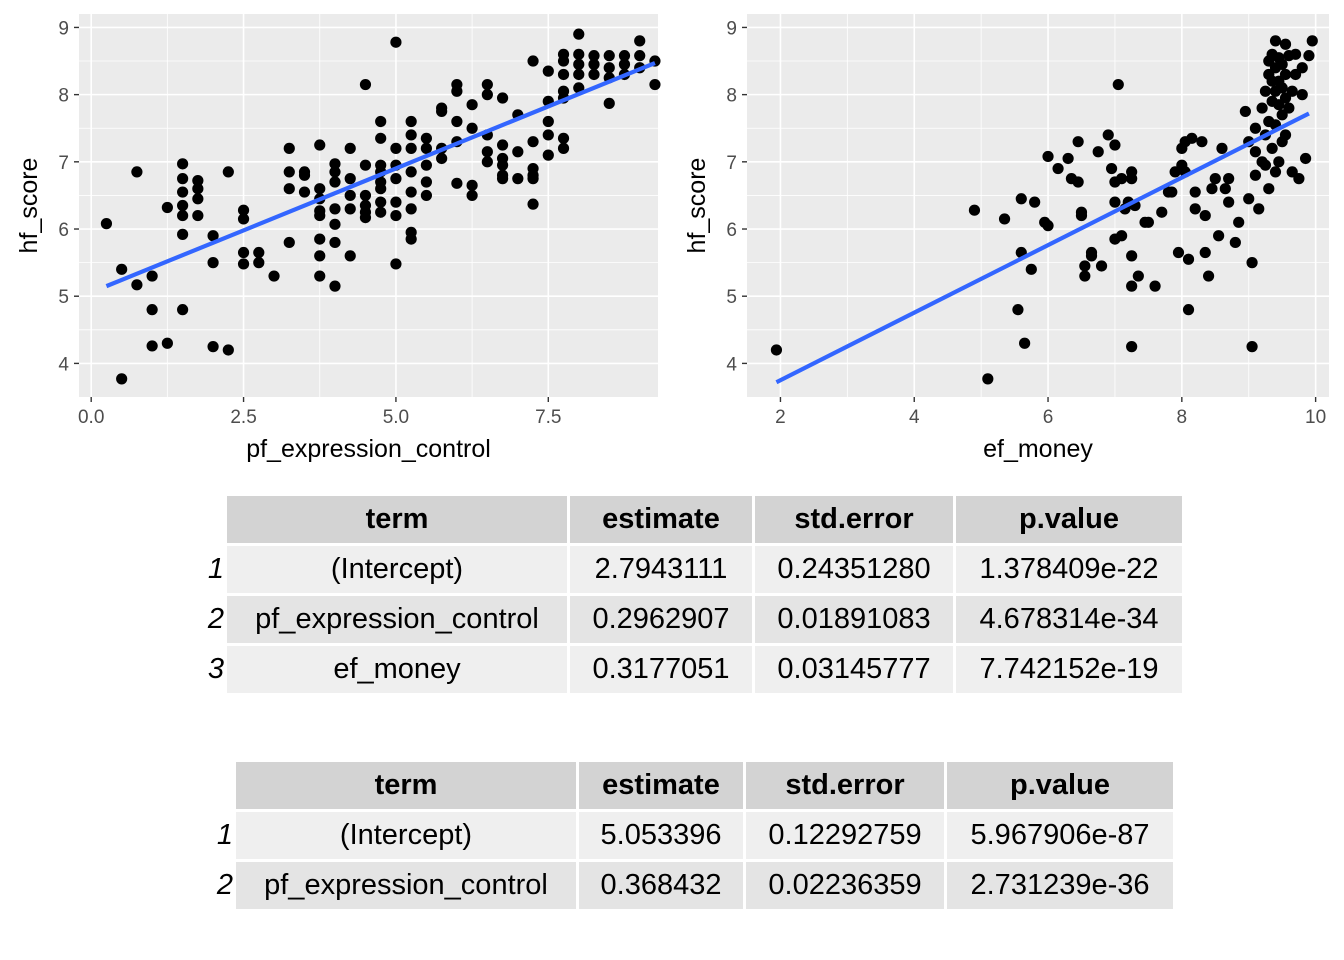 This screenshot has height=960, width=1344. What do you see at coordinates (1048, 417) in the screenshot?
I see `x-tick-label: 6` at bounding box center [1048, 417].